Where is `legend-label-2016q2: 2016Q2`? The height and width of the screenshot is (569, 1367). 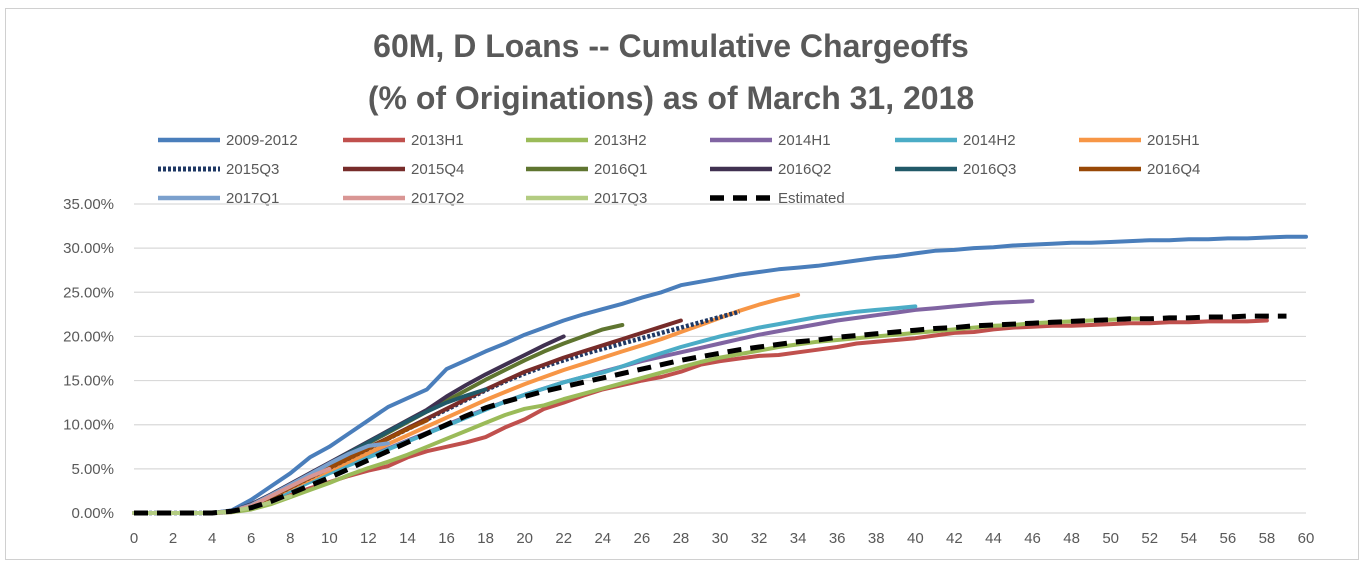 legend-label-2016q2: 2016Q2 is located at coordinates (804, 169).